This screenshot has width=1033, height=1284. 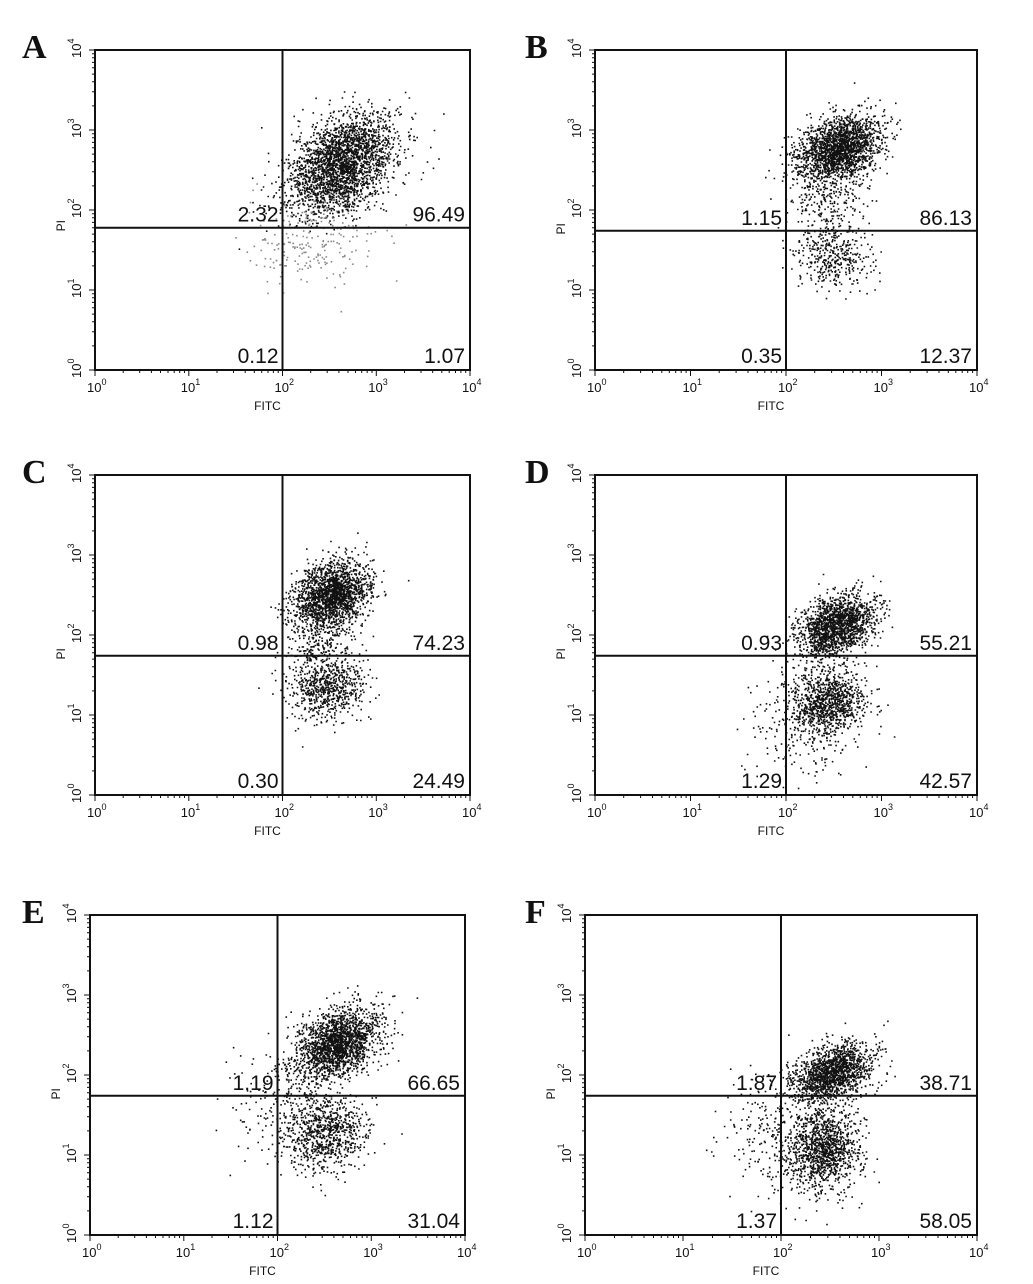 What do you see at coordinates (96, 386) in the screenshot?
I see `x-tick-label-a-0: 100` at bounding box center [96, 386].